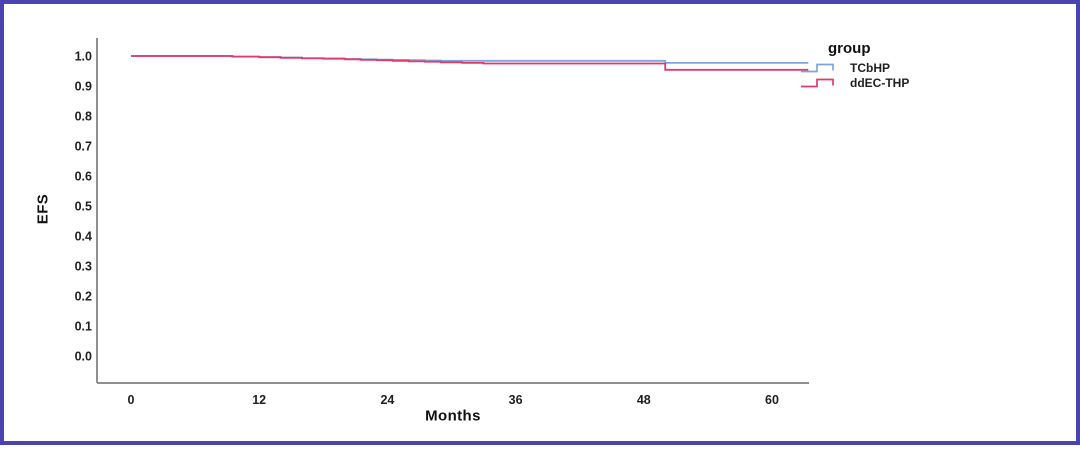  What do you see at coordinates (817, 68) in the screenshot?
I see `tcbhp-step-line-icon` at bounding box center [817, 68].